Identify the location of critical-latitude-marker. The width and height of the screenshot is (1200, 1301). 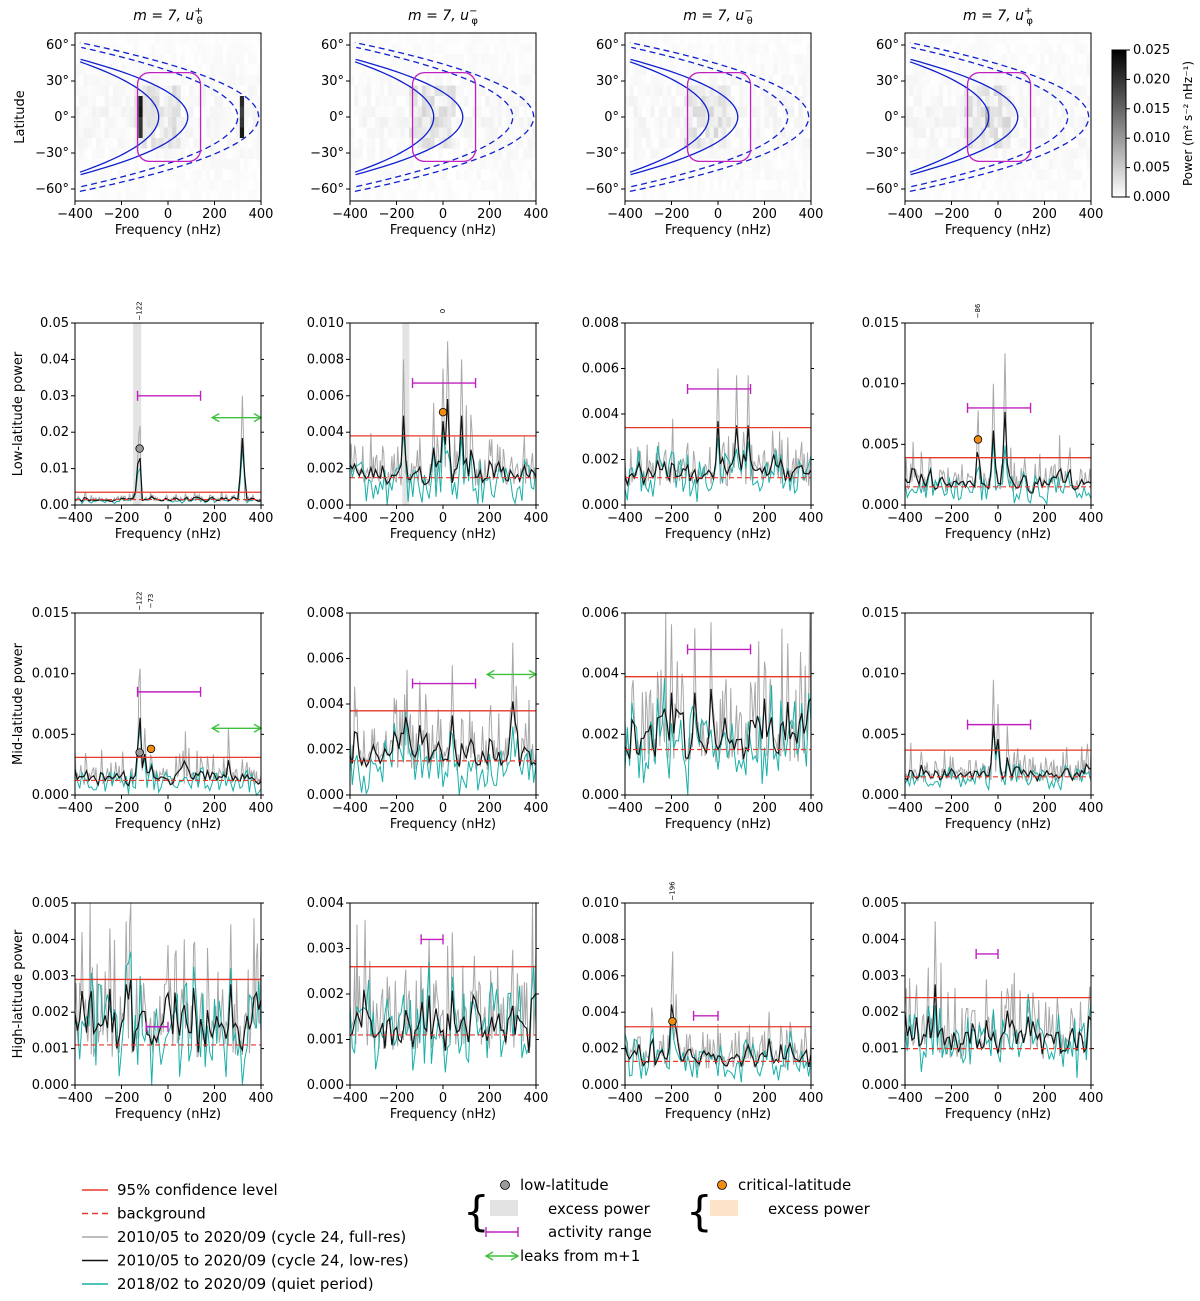
(978, 439).